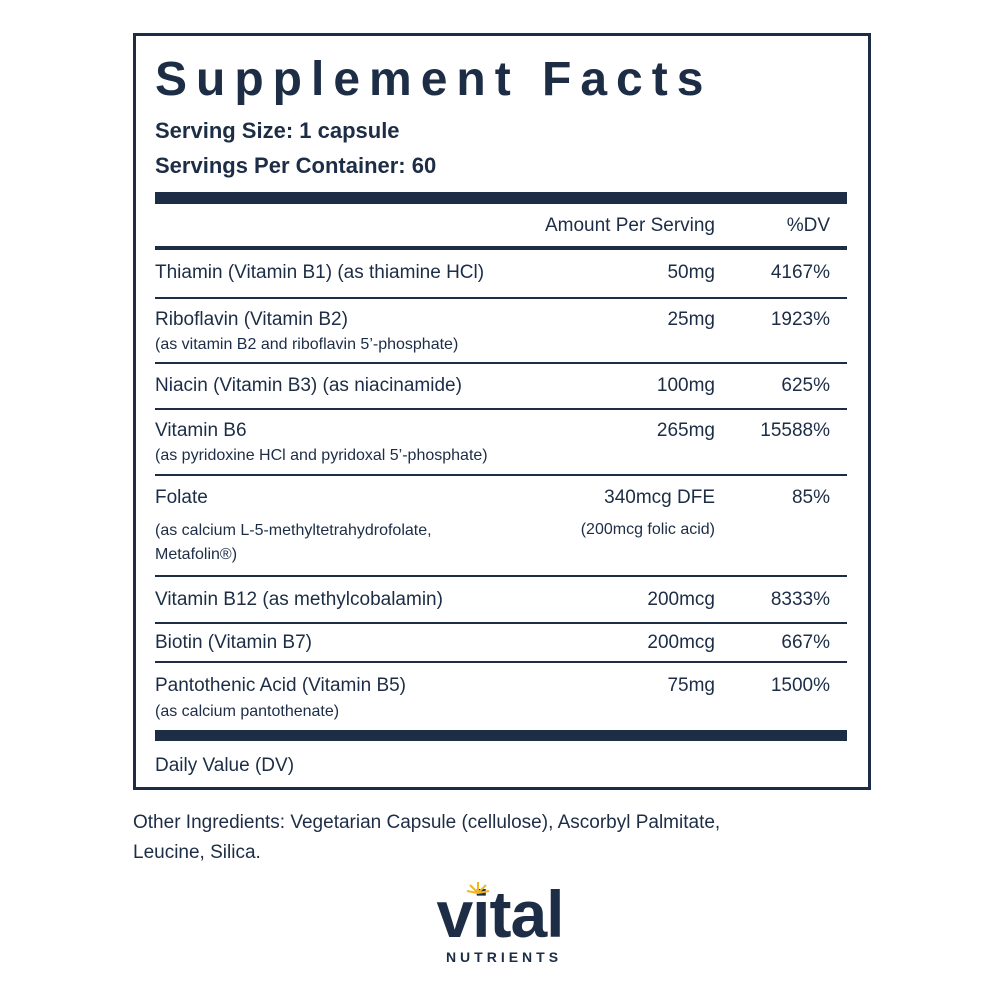 This screenshot has width=1000, height=1000. Describe the element at coordinates (434, 79) in the screenshot. I see `title: Supplement Facts` at that location.